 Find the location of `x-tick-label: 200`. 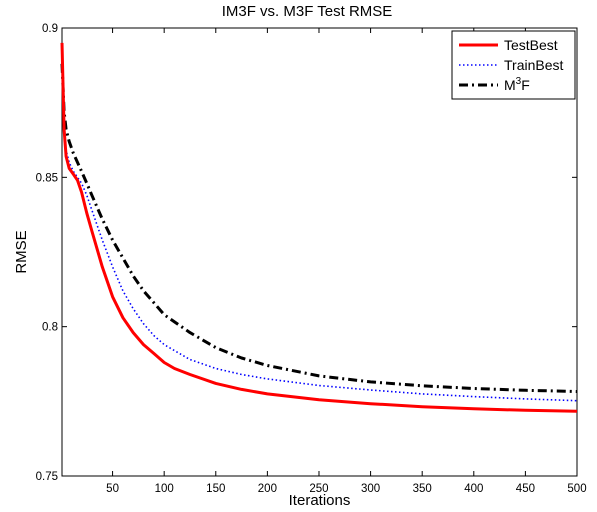

x-tick-label: 200 is located at coordinates (267, 489).